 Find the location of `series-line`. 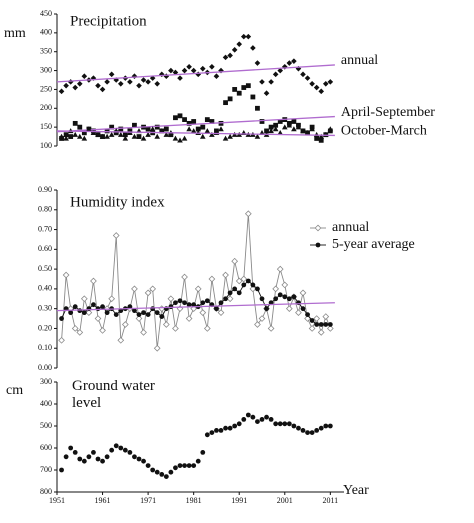

series-line is located at coordinates (196, 302).